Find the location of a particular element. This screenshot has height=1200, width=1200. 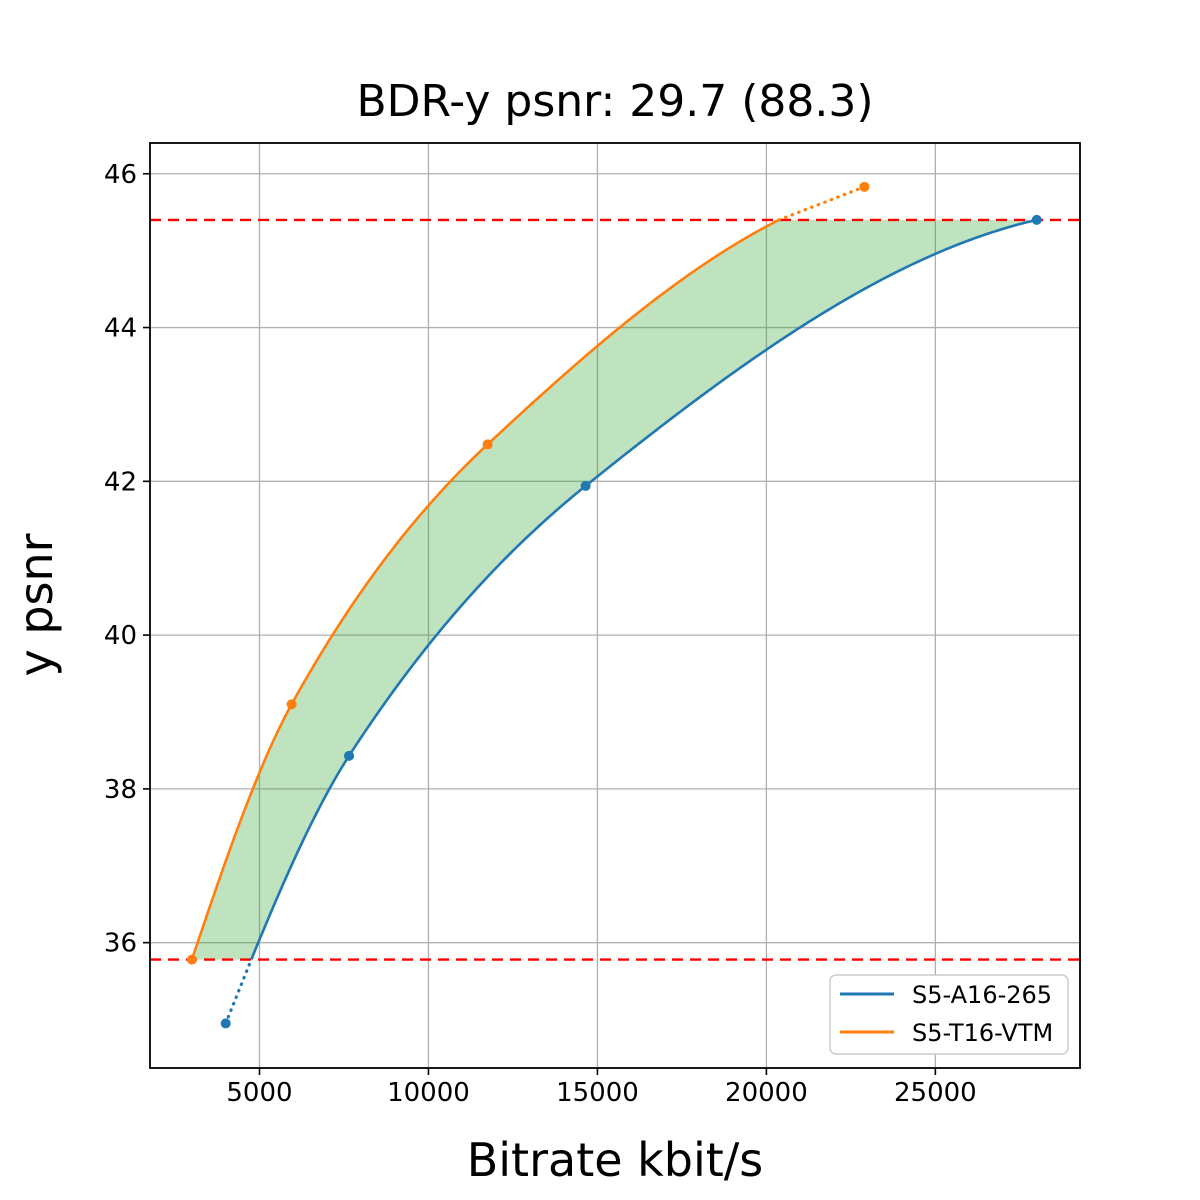

y-tick-label-38: 38 is located at coordinates (120, 790).